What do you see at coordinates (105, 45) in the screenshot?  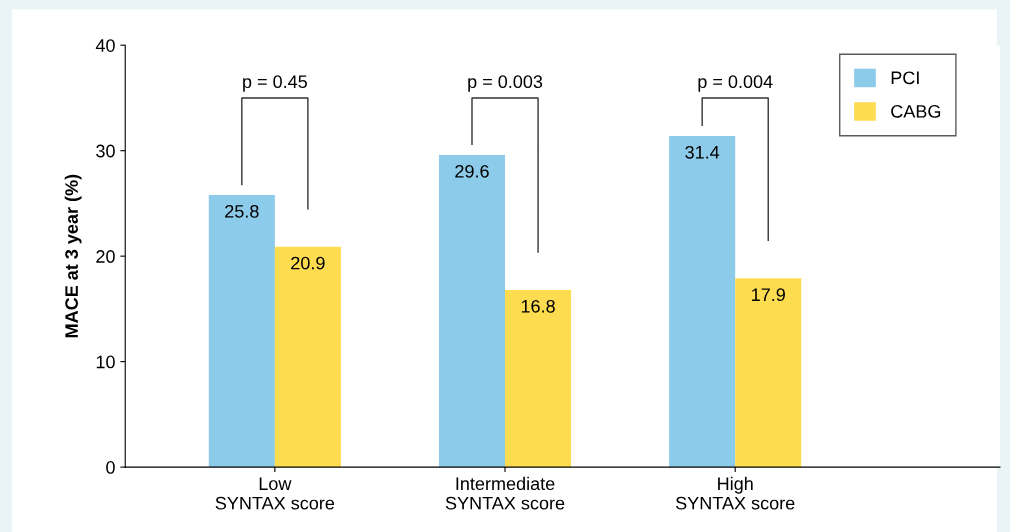 I see `y-tick-label: 40` at bounding box center [105, 45].